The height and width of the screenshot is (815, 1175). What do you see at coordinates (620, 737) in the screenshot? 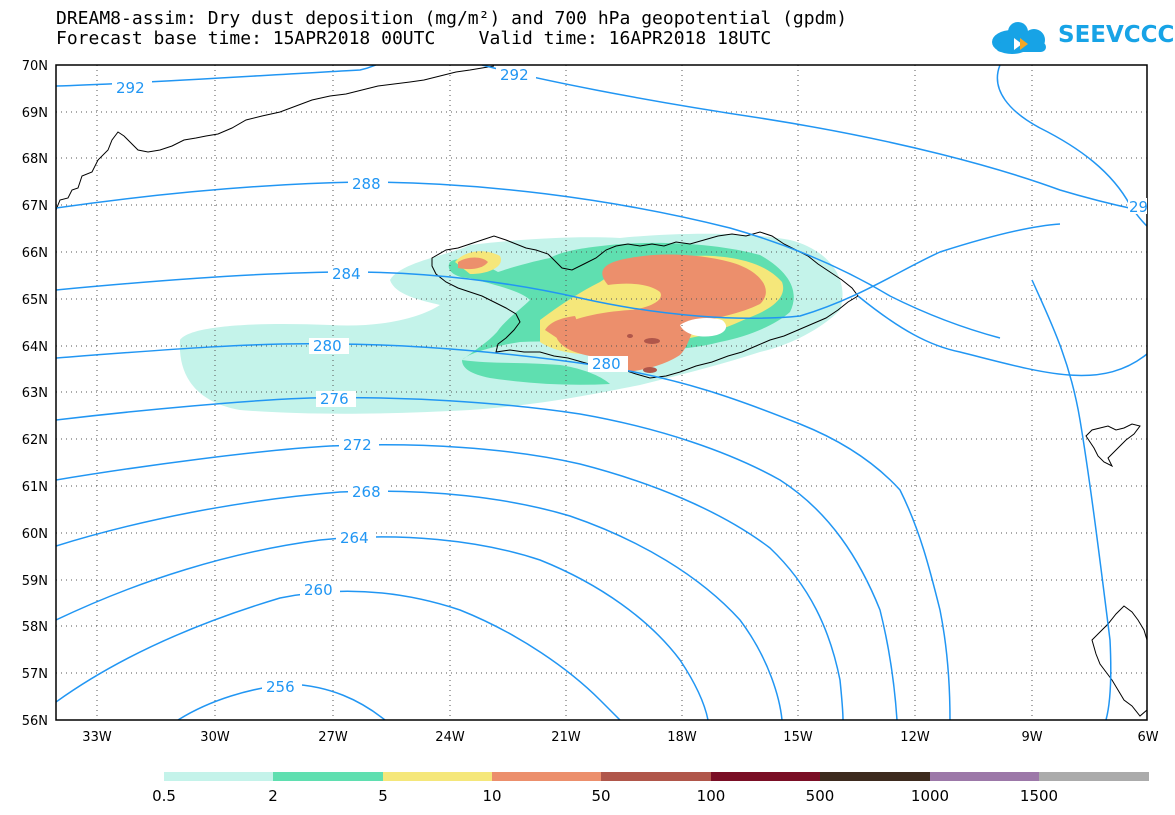
I see `longitude-labels: 33W 30W 27W 24W 21W 18W 15W 12W 9W 6W` at bounding box center [620, 737].